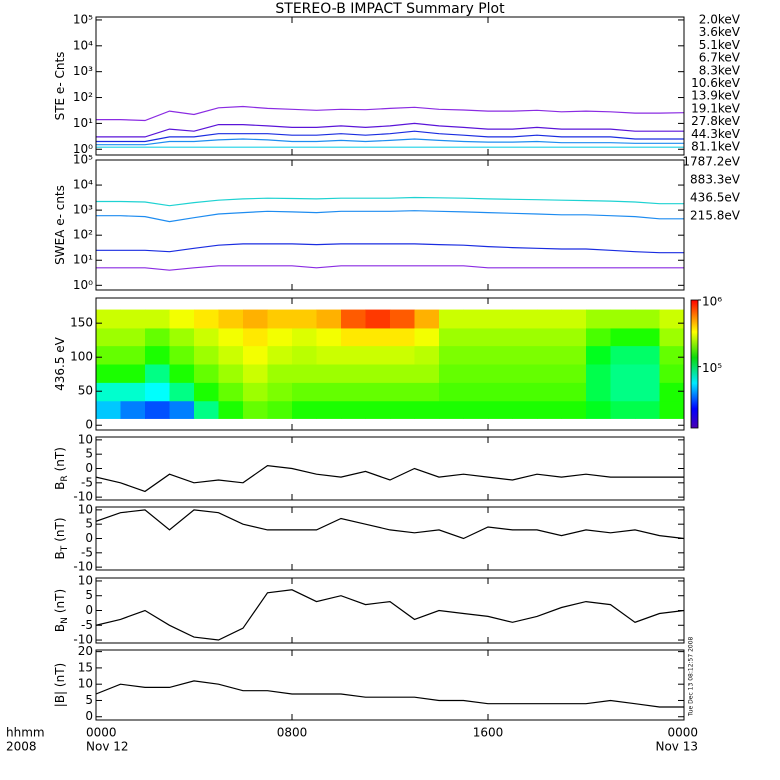  Describe the element at coordinates (101, 733) in the screenshot. I see `x-tick-label: 0000` at that location.